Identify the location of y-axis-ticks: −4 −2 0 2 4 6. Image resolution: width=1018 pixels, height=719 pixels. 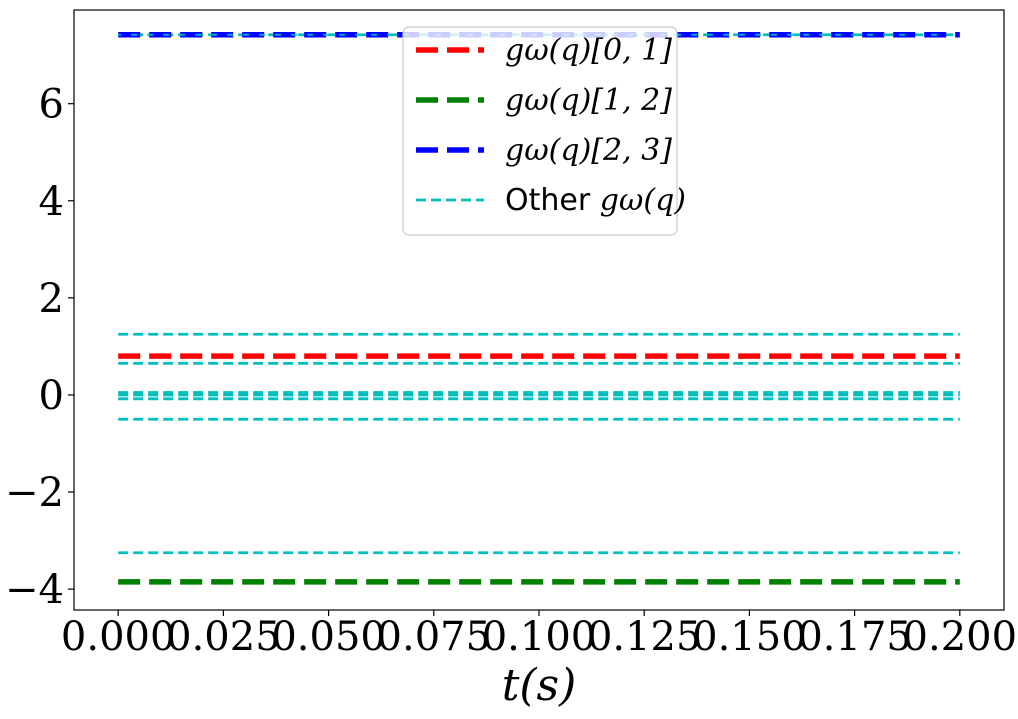
(39, 347).